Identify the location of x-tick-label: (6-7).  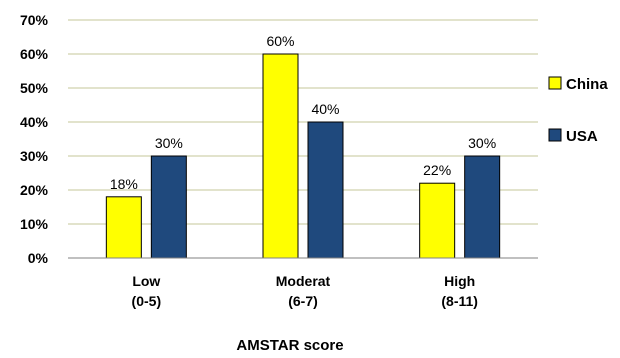
(303, 301).